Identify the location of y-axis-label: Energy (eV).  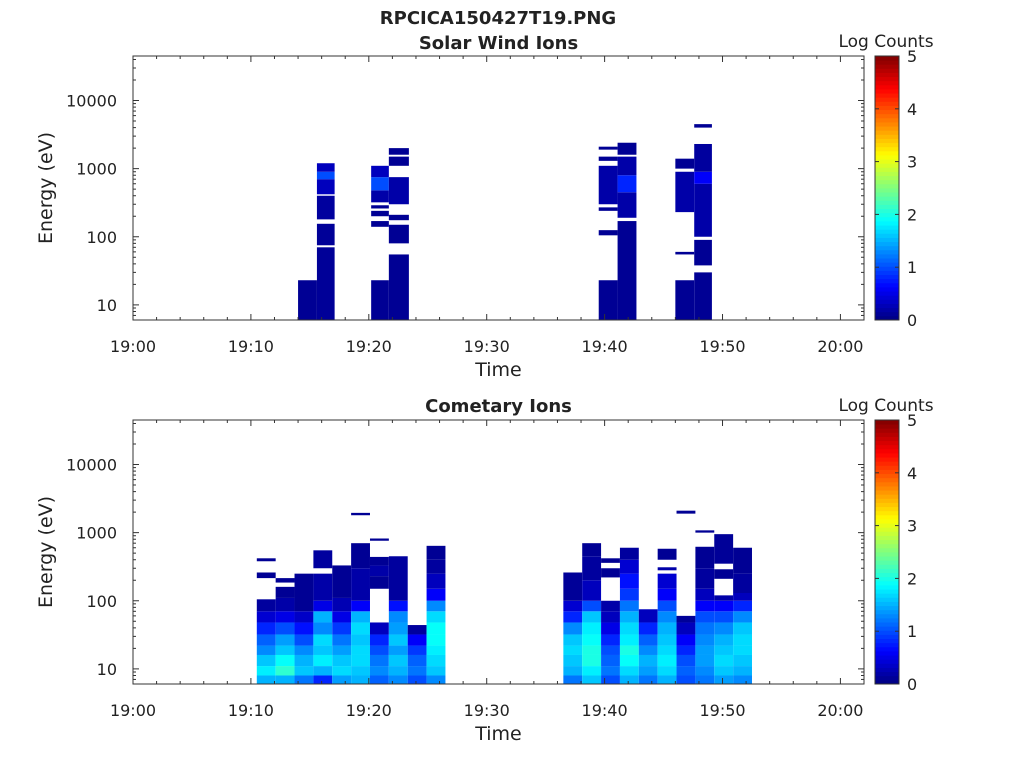
(46, 188).